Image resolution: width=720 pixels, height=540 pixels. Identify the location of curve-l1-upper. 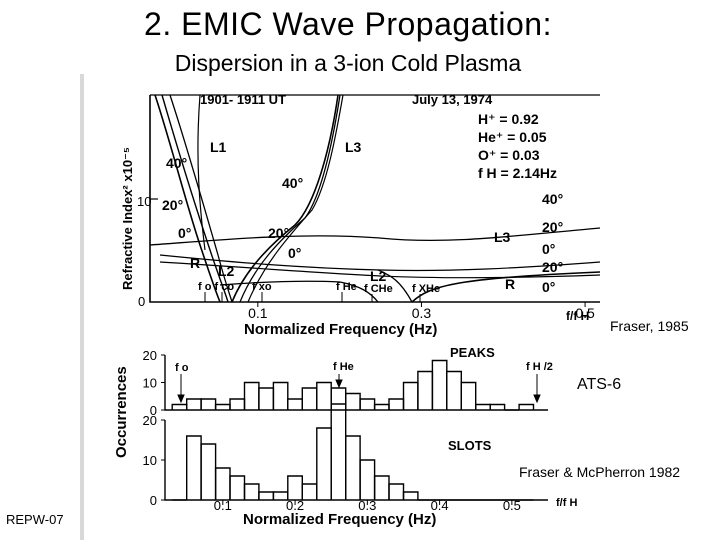
(201, 172).